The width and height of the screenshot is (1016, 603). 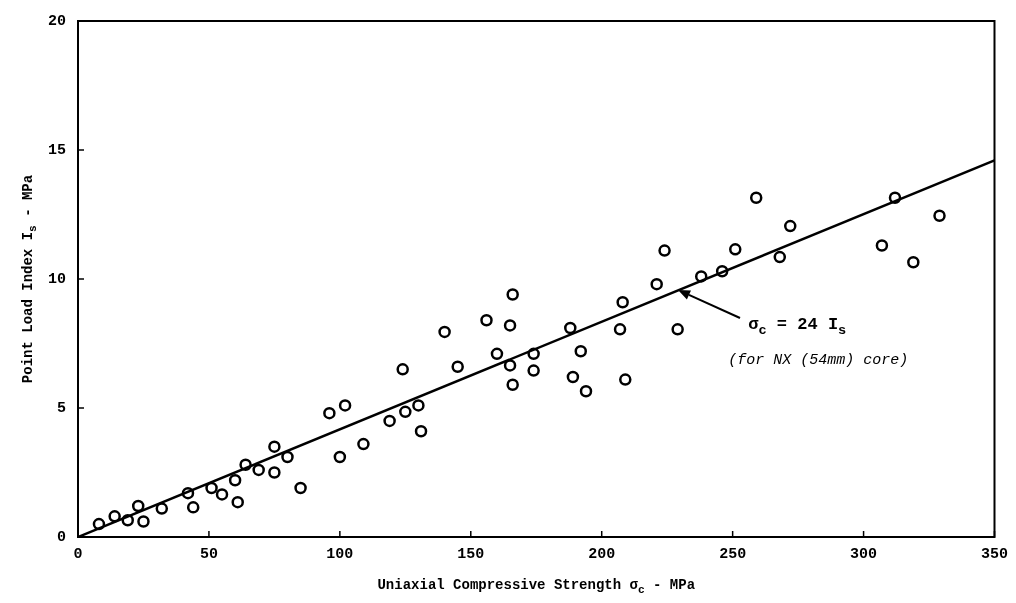 What do you see at coordinates (208, 554) in the screenshot?
I see `x-tick-label: 50` at bounding box center [208, 554].